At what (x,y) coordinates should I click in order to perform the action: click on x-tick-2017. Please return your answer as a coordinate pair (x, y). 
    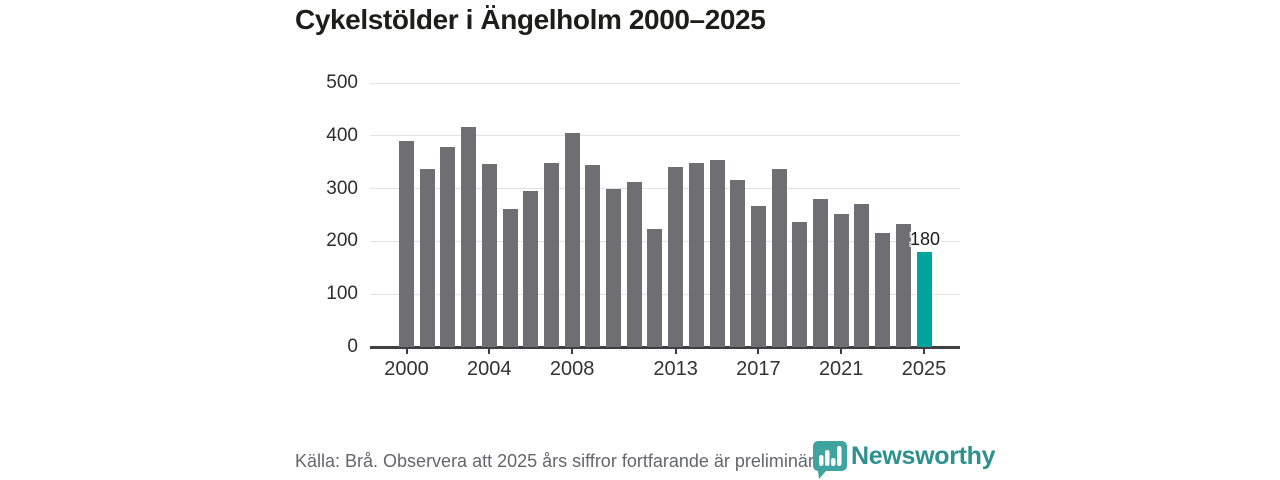
    Looking at the image, I should click on (758, 351).